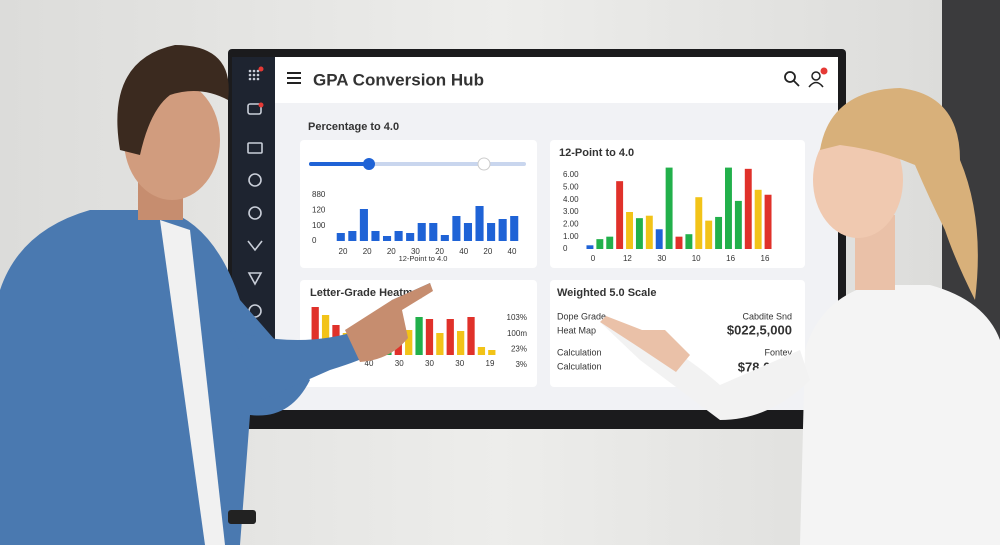 This screenshot has width=1000, height=545. I want to click on axis-label: 12, so click(627, 258).